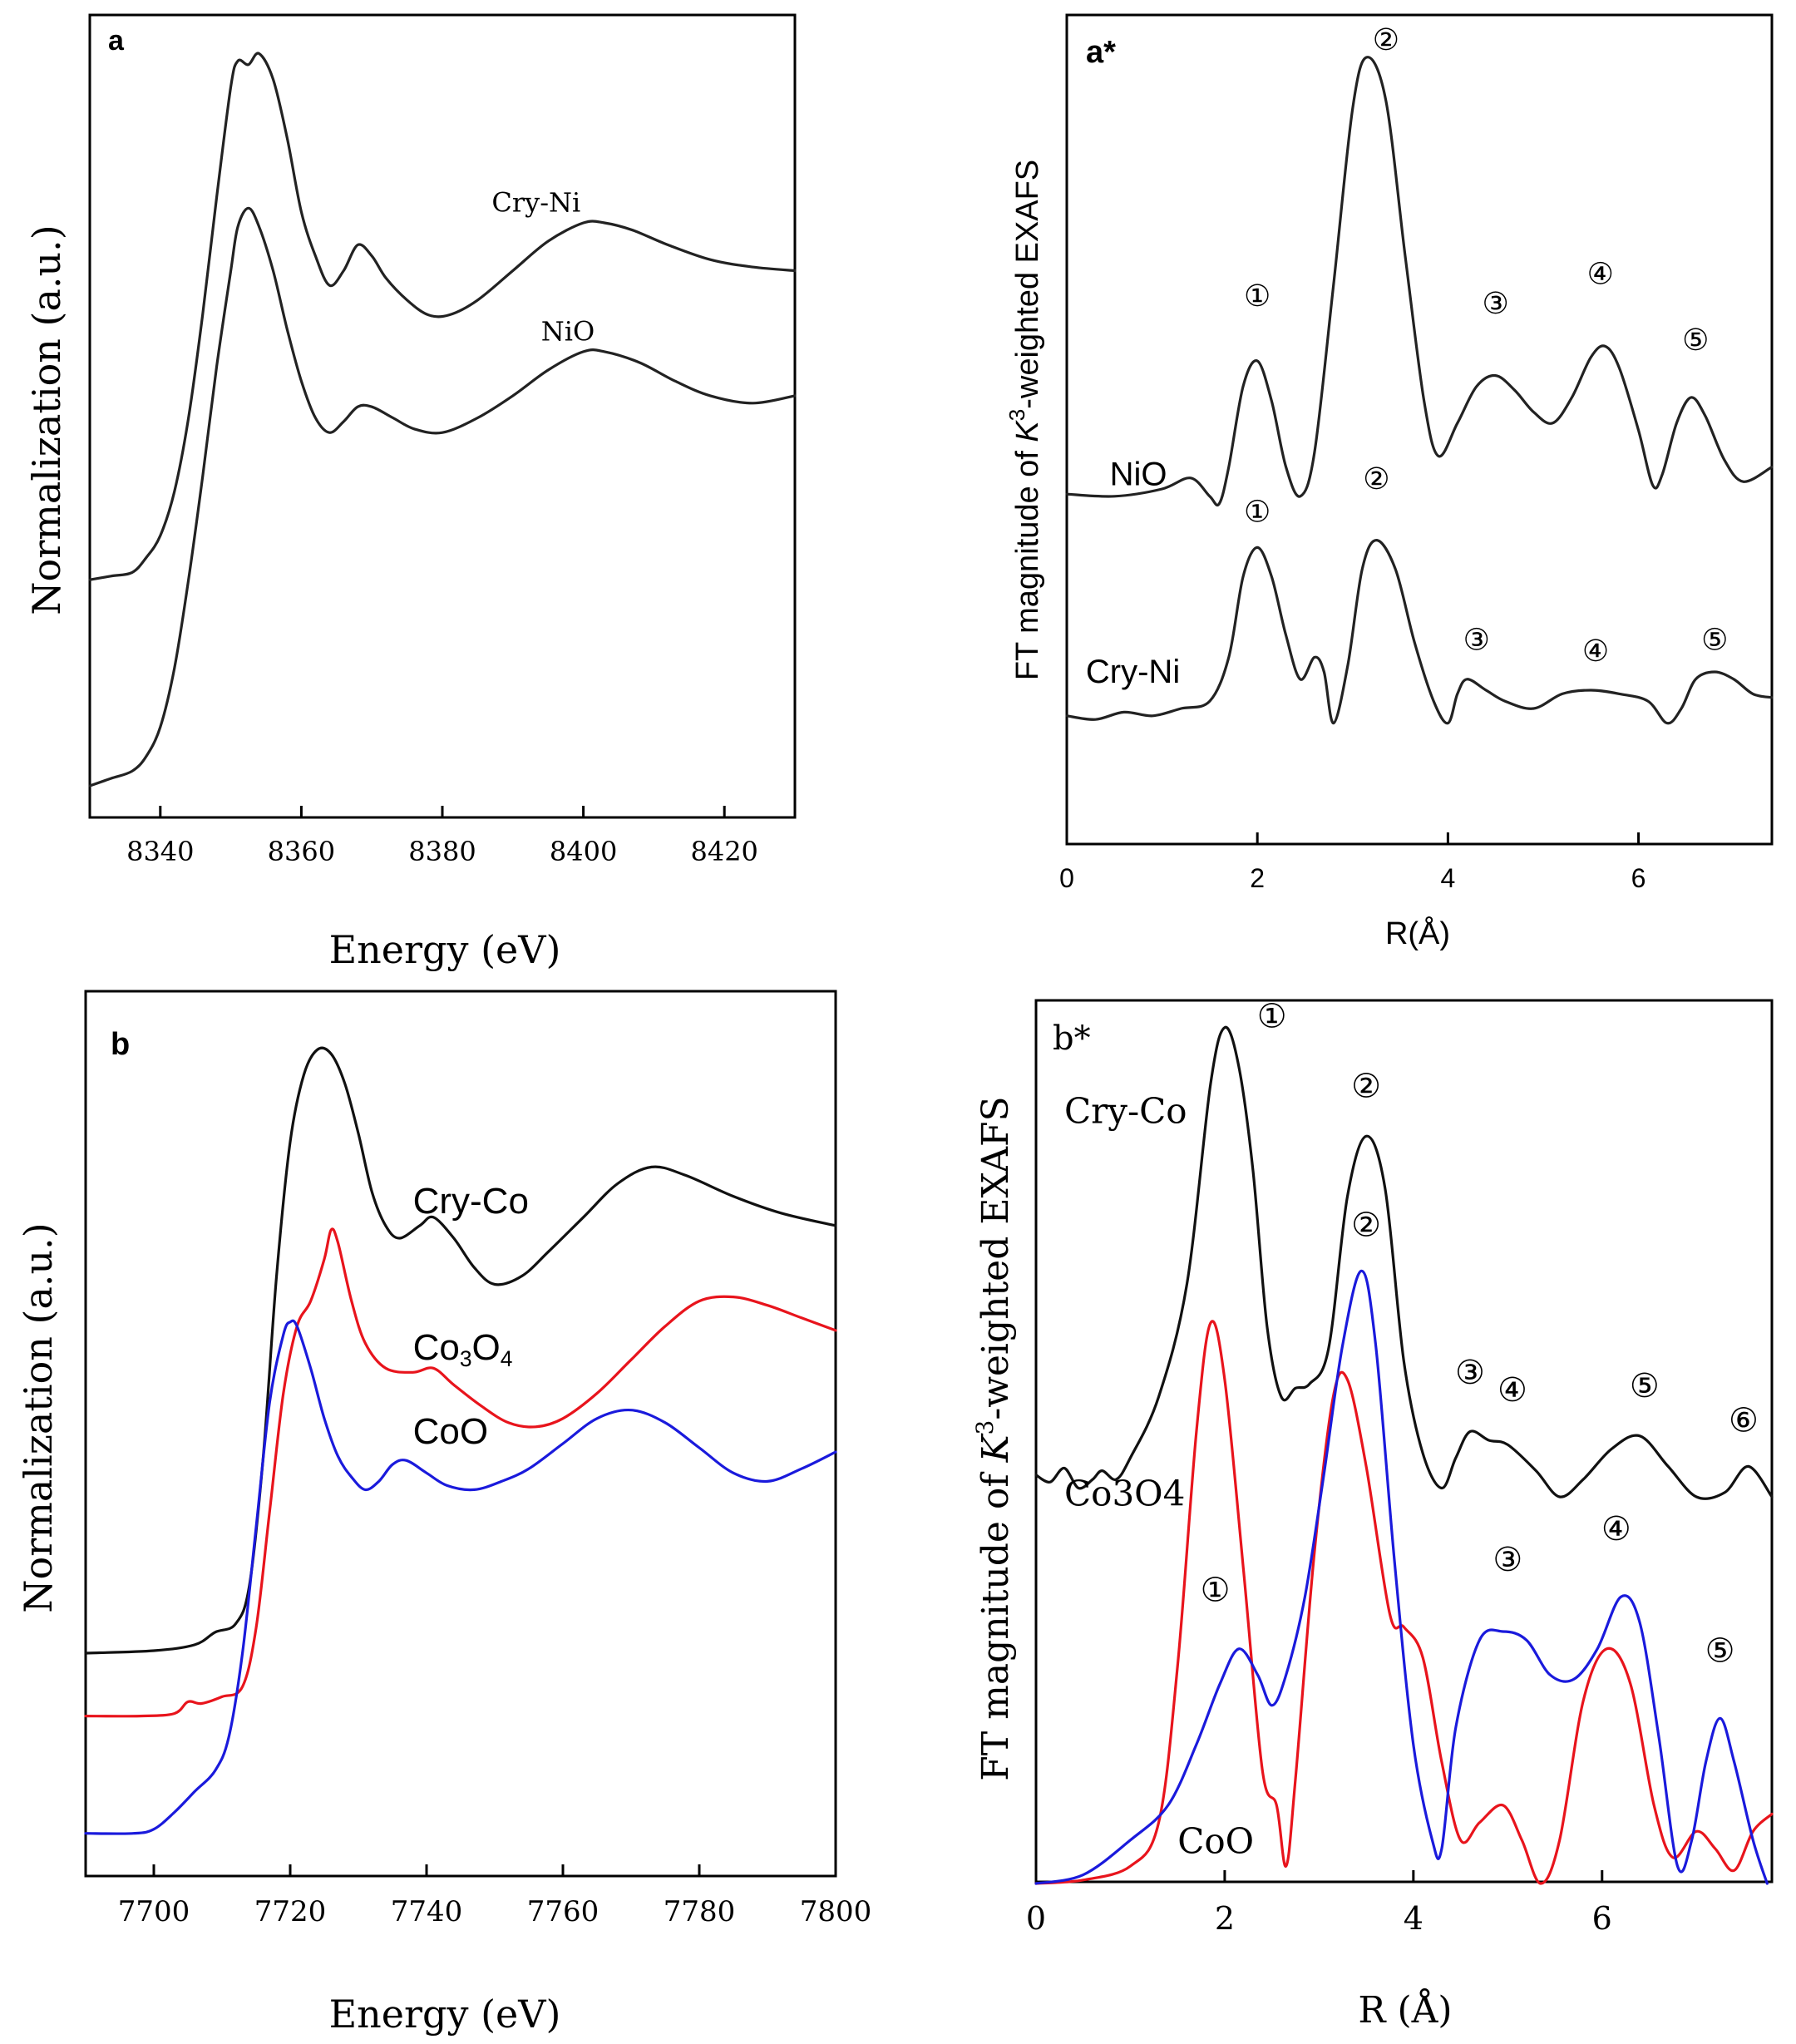 This screenshot has height=2044, width=1796. Describe the element at coordinates (442, 851) in the screenshot. I see `x-tick-label: 8380` at that location.